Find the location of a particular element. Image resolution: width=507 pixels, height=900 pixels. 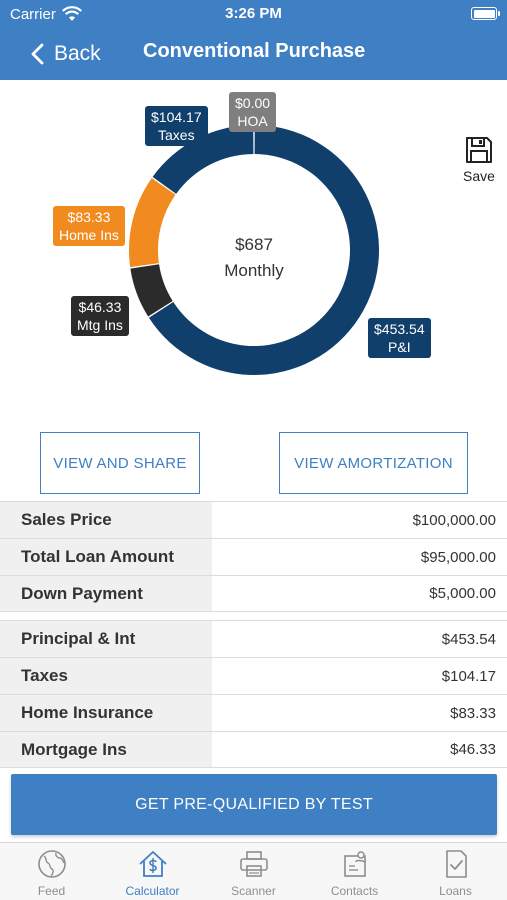

row-value: $100,000.00 is located at coordinates (454, 520).